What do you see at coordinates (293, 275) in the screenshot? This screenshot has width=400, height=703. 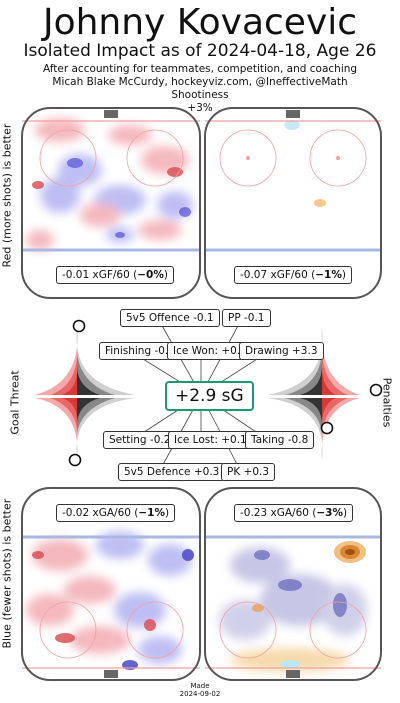 I see `offence-pp-value: -0.07 xGF/60 (−1%)` at bounding box center [293, 275].